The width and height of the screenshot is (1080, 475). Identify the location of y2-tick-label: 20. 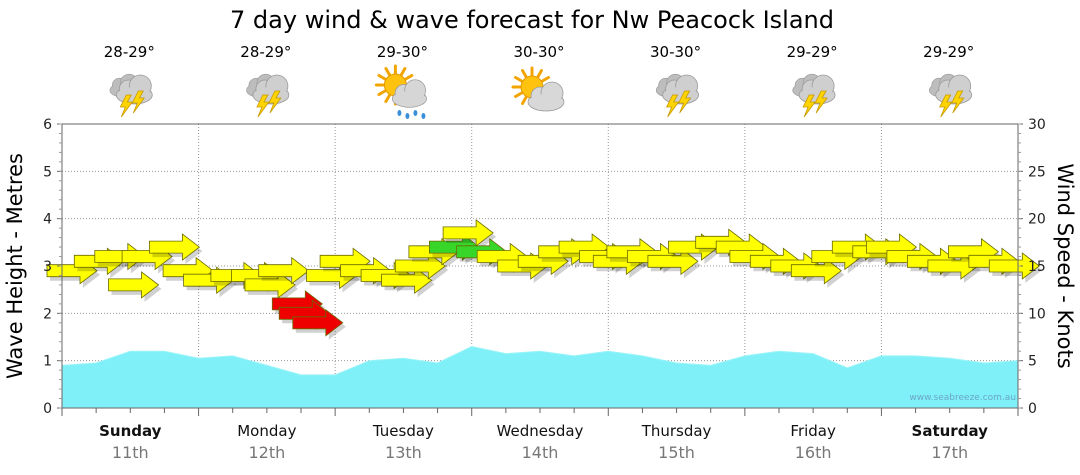
(1037, 220).